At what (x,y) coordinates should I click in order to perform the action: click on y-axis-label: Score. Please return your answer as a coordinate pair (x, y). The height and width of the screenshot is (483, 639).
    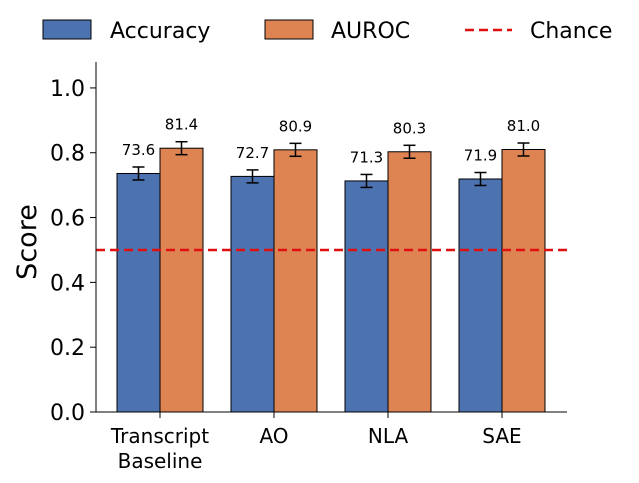
    Looking at the image, I should click on (27, 242).